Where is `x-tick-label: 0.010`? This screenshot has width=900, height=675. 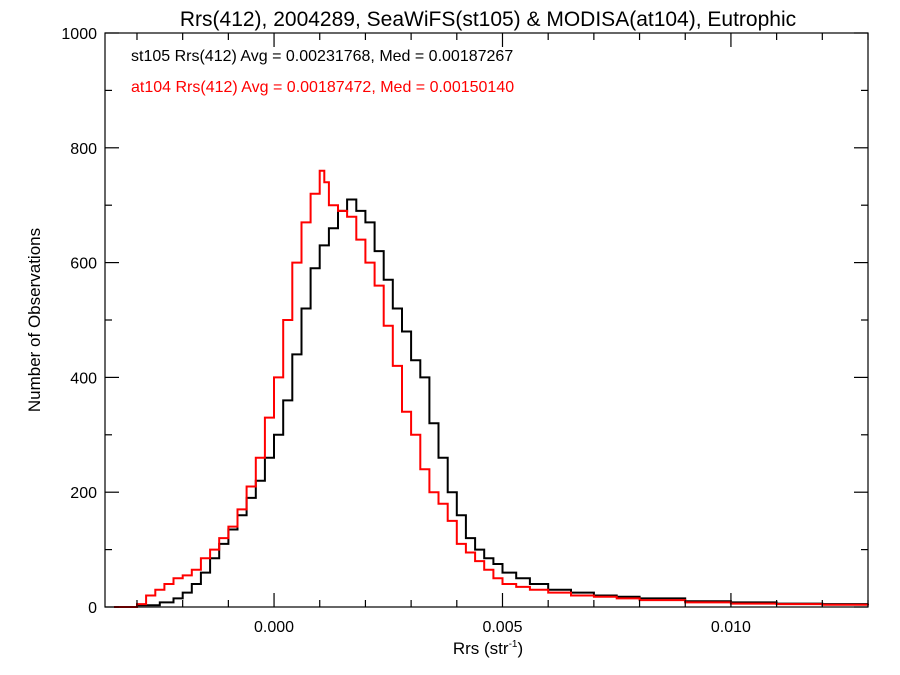 x-tick-label: 0.010 is located at coordinates (731, 627).